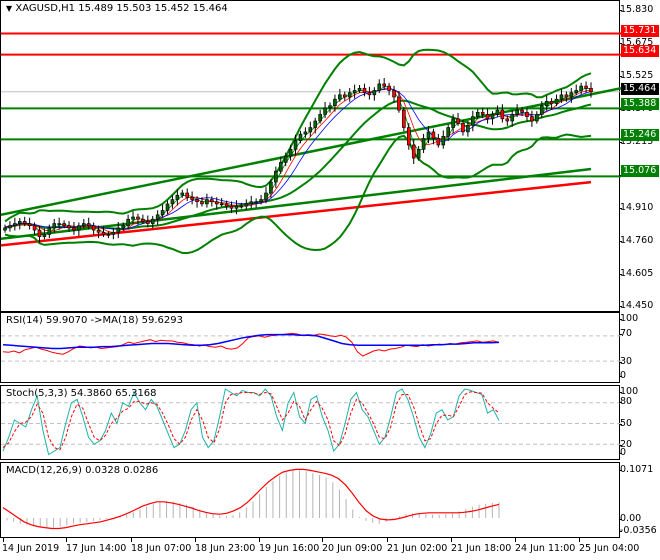 Image resolution: width=660 pixels, height=560 pixels. I want to click on time-label: 21 Jun 18:00, so click(481, 548).